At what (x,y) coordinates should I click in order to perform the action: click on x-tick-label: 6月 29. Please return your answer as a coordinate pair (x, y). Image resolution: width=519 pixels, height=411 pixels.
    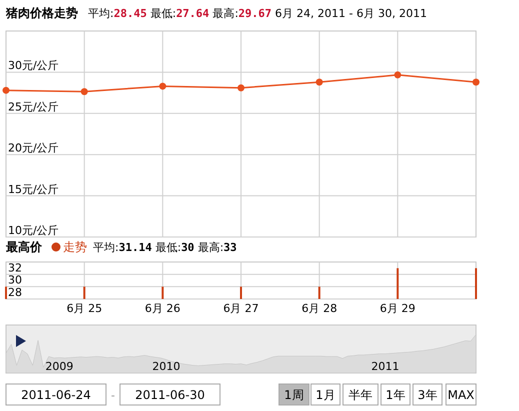
    Looking at the image, I should click on (398, 308).